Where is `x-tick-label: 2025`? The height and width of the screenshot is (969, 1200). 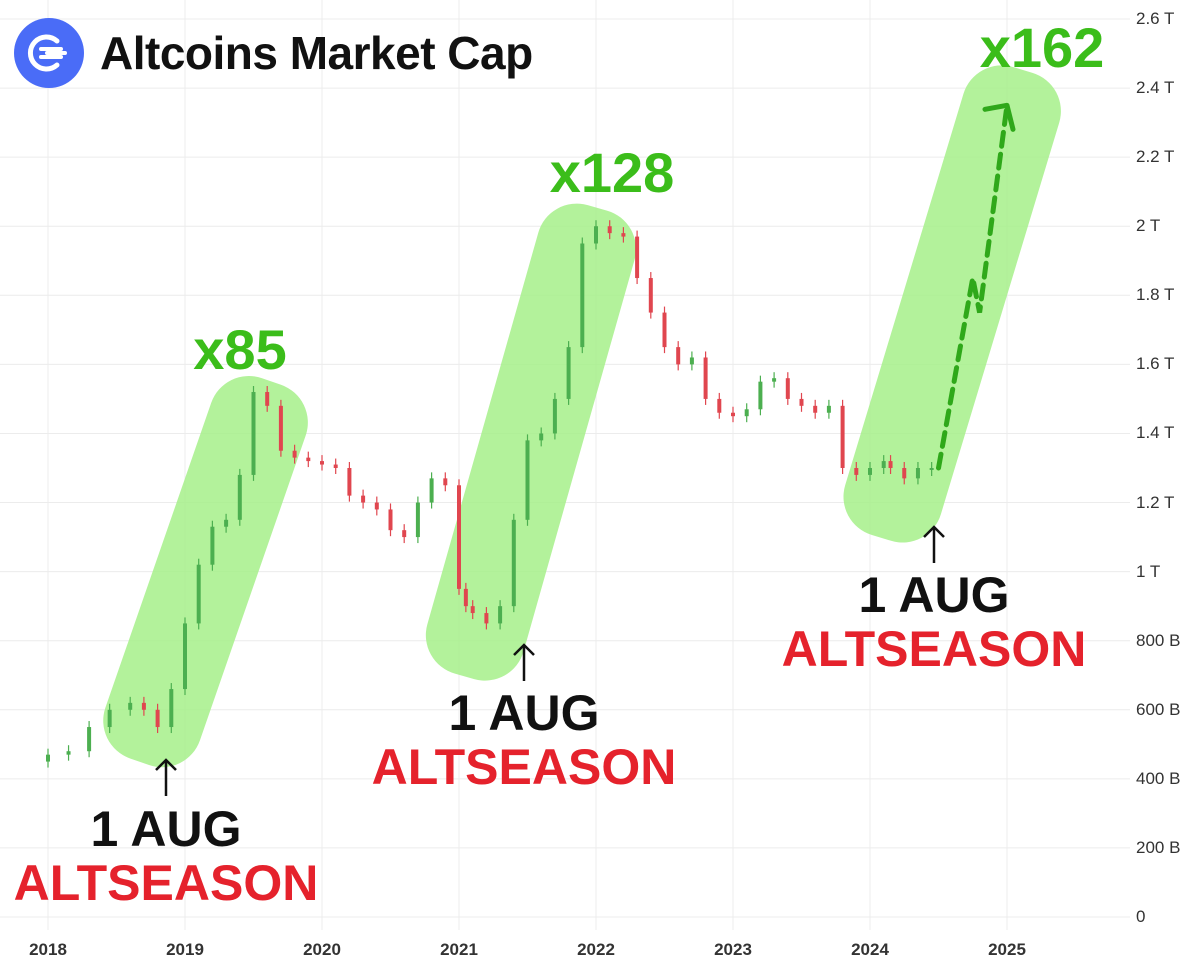
x-tick-label: 2025 is located at coordinates (1007, 949).